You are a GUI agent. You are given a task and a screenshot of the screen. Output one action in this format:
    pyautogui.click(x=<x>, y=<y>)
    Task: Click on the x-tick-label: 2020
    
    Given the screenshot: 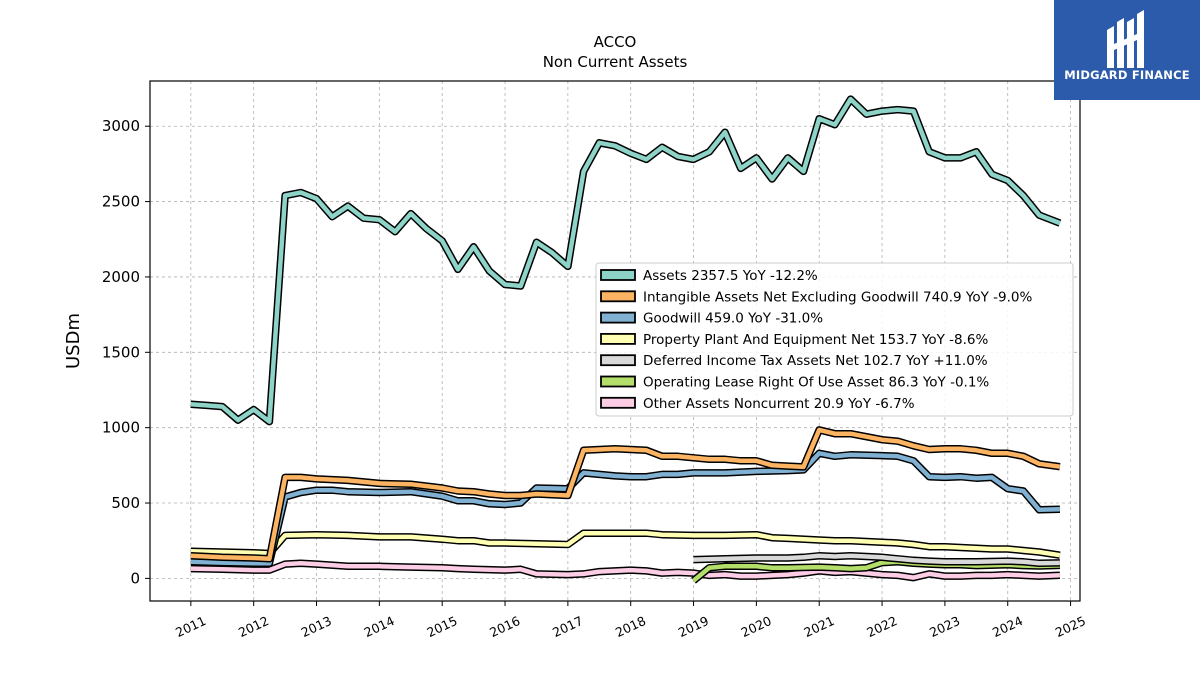 What is the action you would take?
    pyautogui.click(x=756, y=626)
    